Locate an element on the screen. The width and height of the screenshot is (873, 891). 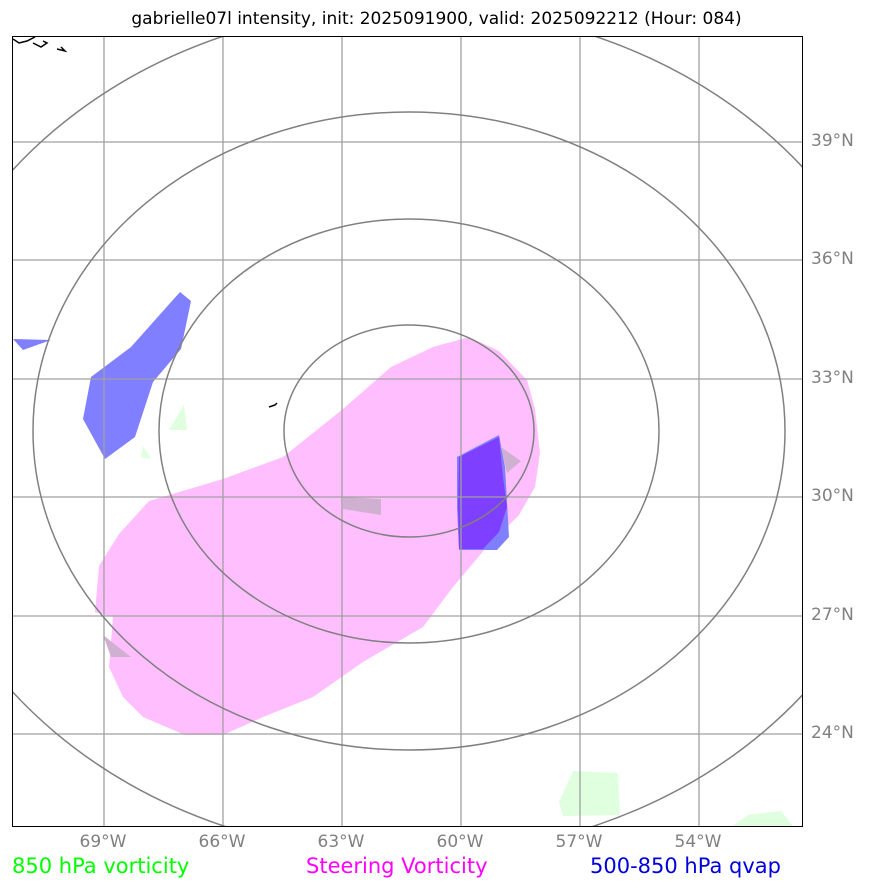
lat-label-27n: 27°N is located at coordinates (832, 615).